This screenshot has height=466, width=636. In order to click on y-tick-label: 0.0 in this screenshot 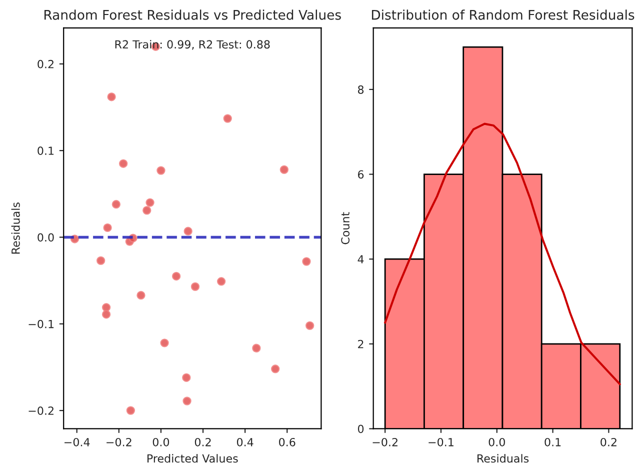, I will do `click(46, 237)`.